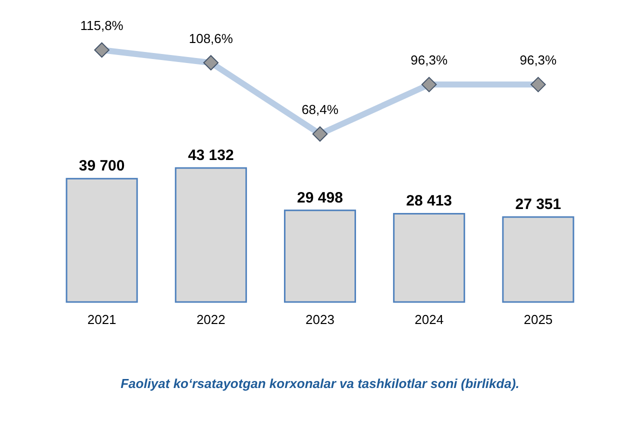 Image resolution: width=641 pixels, height=426 pixels. Describe the element at coordinates (102, 25) in the screenshot. I see `data-label: 115,8%` at that location.